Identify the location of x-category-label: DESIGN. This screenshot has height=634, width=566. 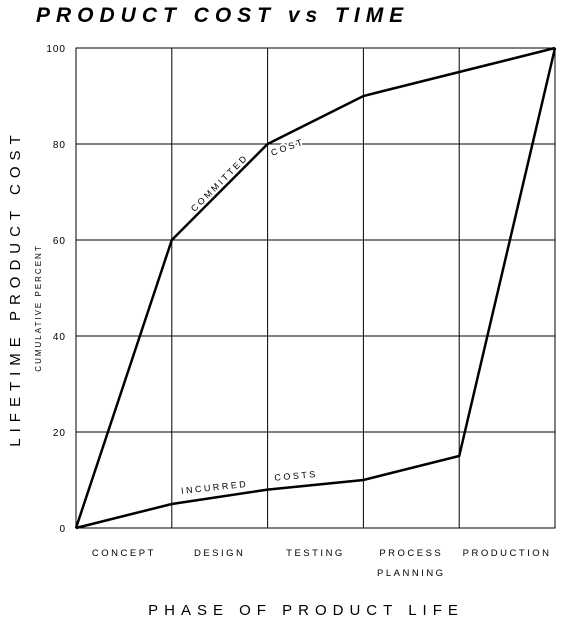
(219, 553).